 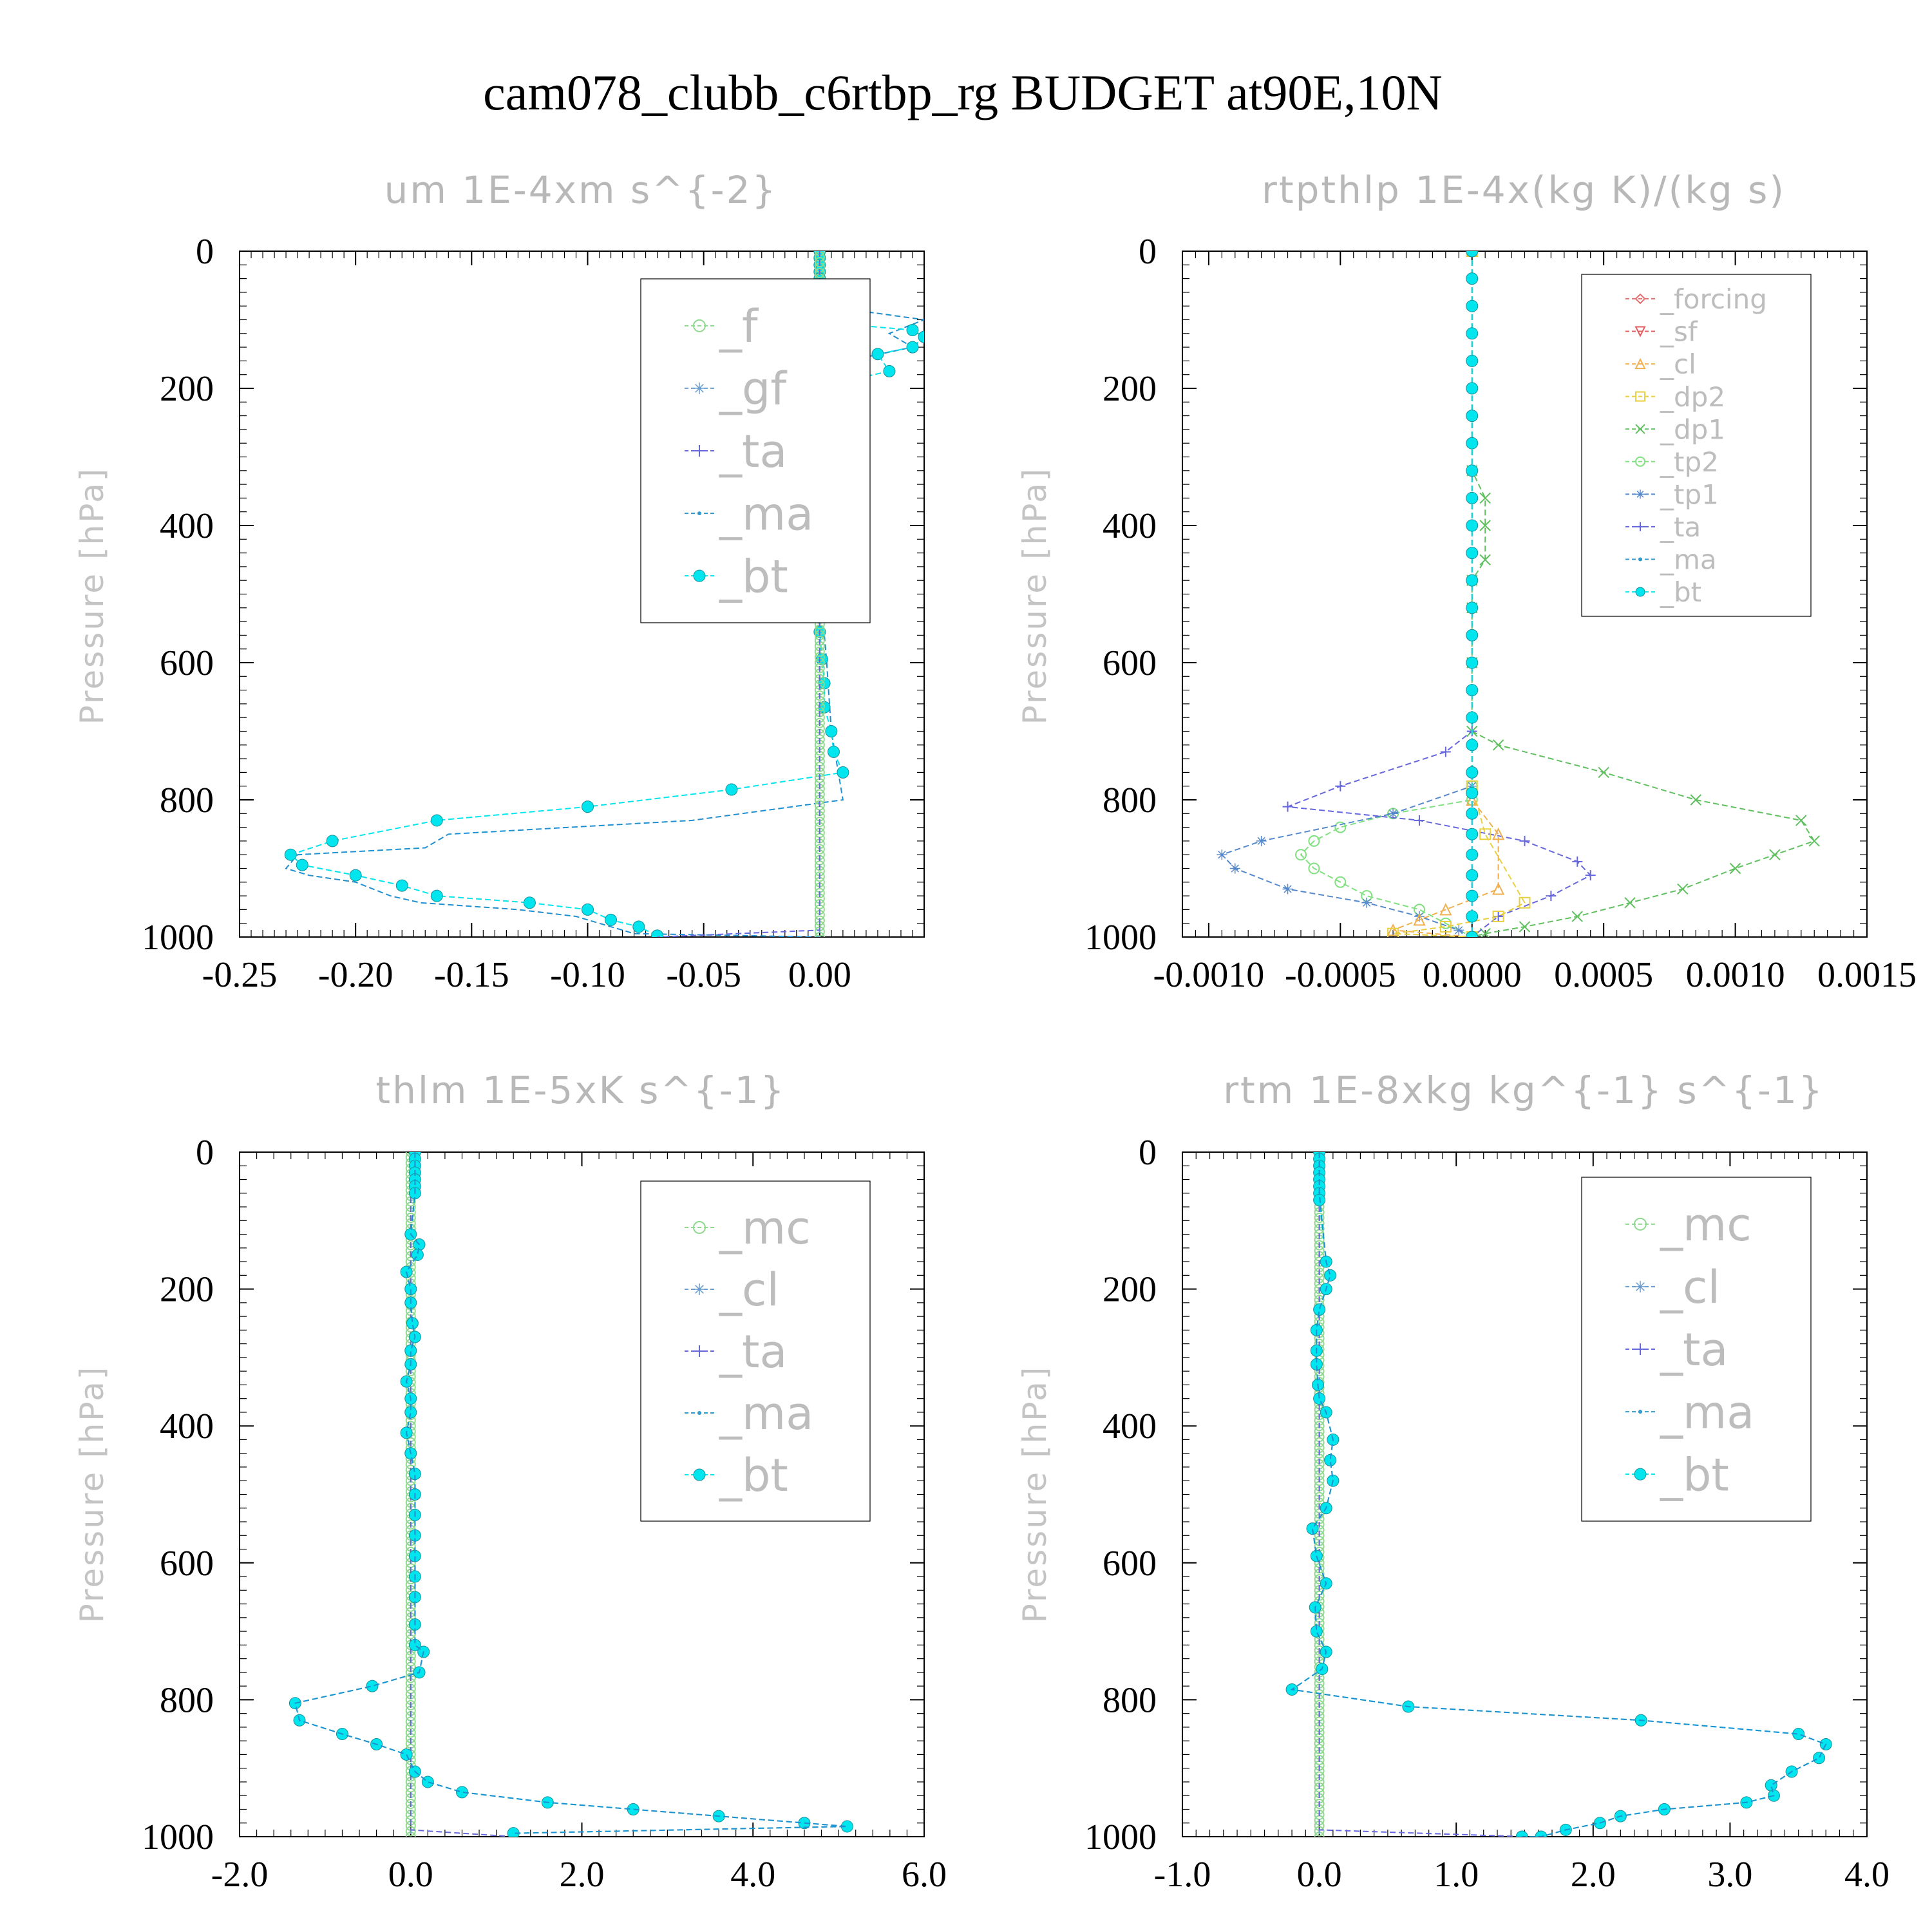 I want to click on legend-item: _ma, so click(x=1690, y=1413).